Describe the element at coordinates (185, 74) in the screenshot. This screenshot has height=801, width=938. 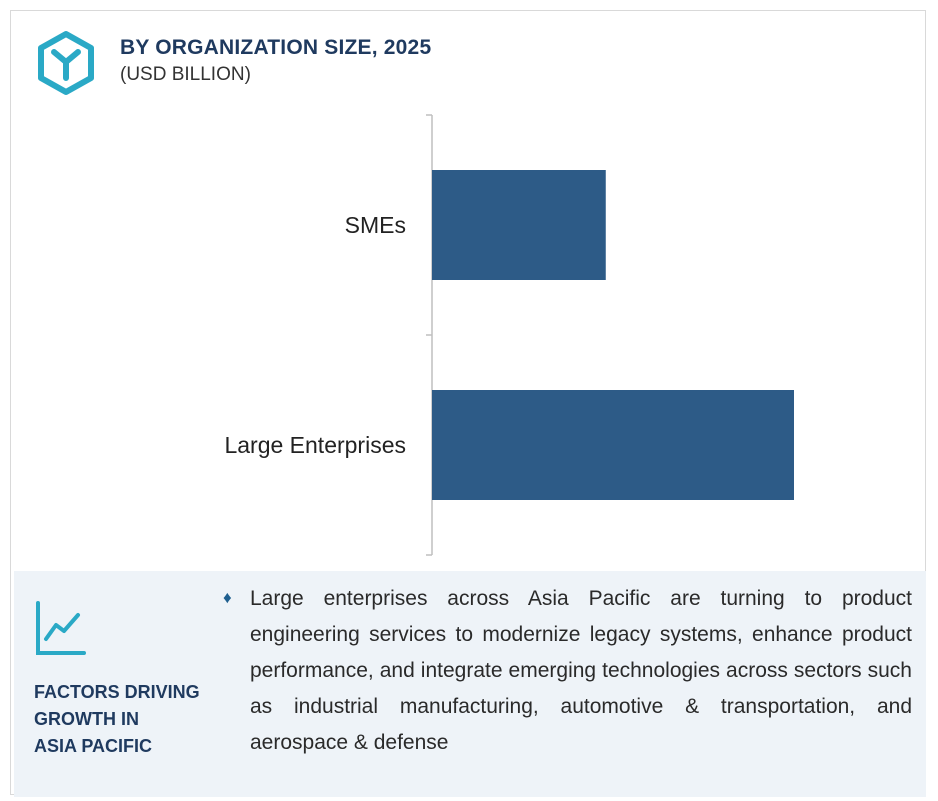
I see `chart-subtitle: (USD BILLION)` at that location.